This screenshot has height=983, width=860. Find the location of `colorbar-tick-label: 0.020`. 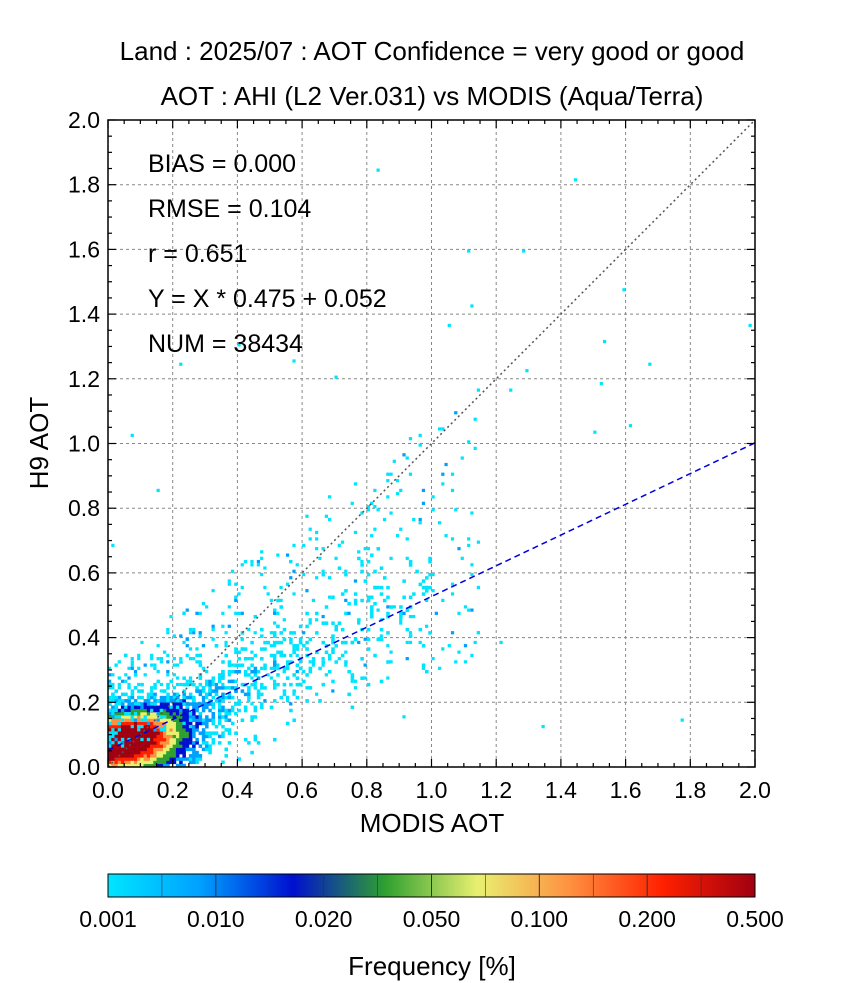

colorbar-tick-label: 0.020 is located at coordinates (324, 919).